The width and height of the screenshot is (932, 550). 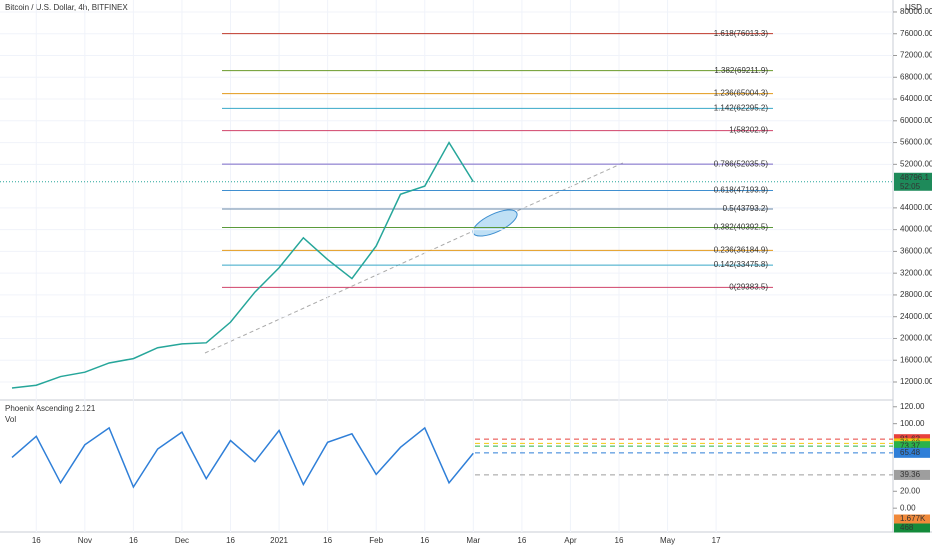 I want to click on fib-level-label: 0(29383.5), so click(x=748, y=287).